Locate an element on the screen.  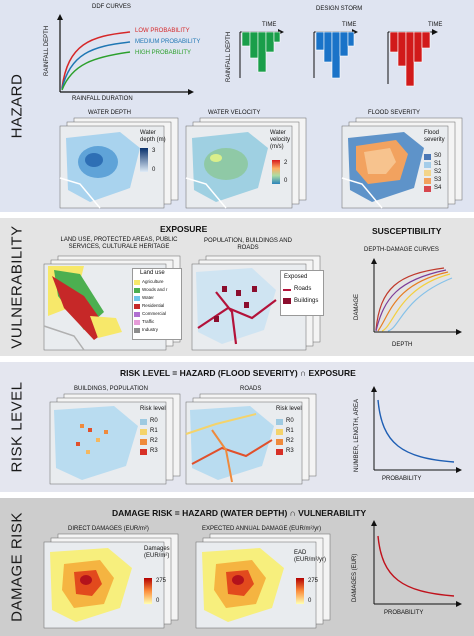
damage-risk-title: DAMAGE RISK is located at coordinates (17, 567).